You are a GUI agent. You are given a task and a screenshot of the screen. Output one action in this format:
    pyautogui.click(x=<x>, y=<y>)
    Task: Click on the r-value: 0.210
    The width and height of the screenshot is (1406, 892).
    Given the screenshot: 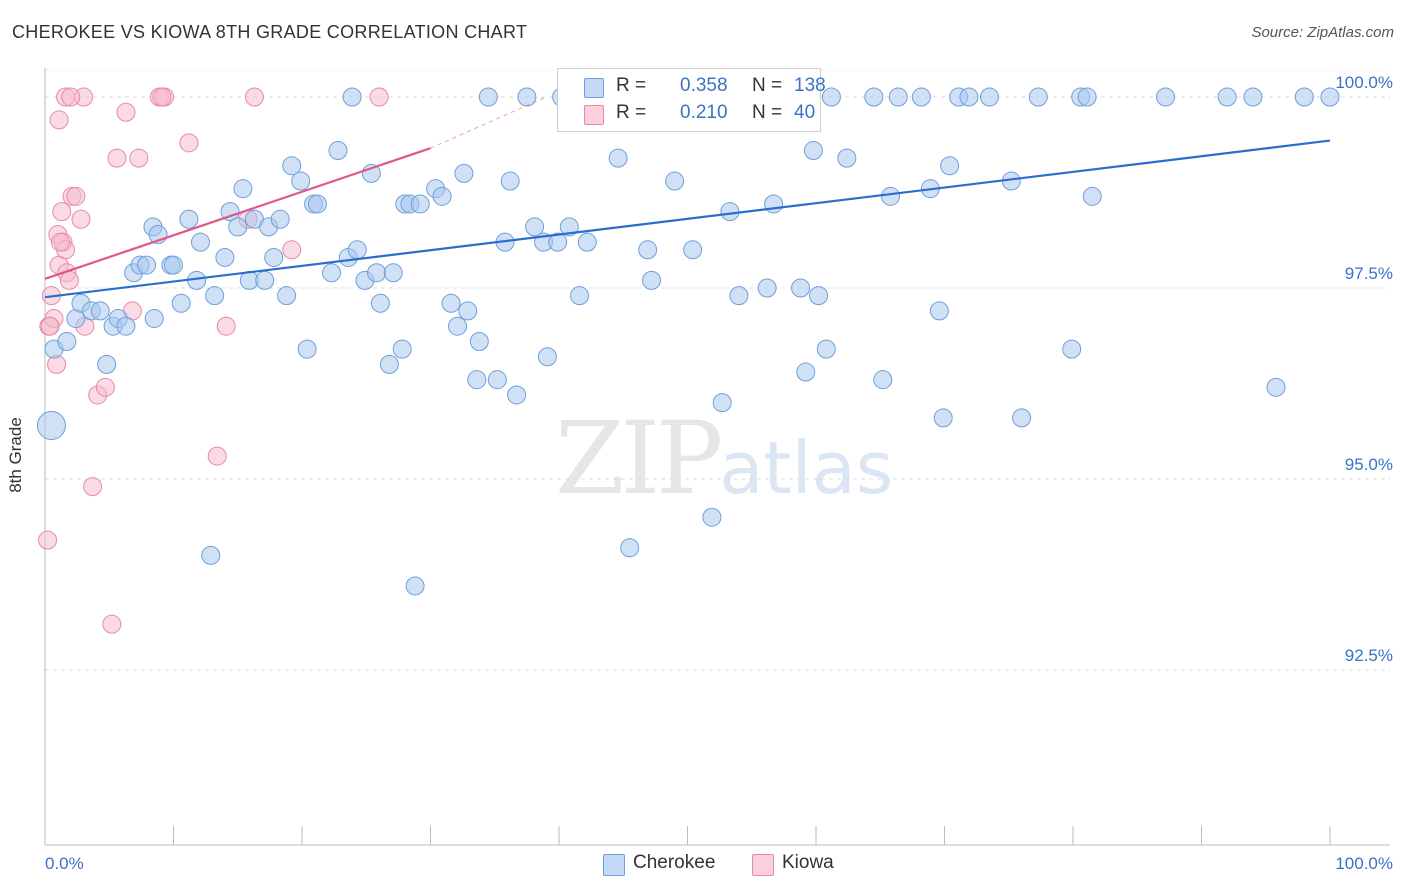 What is the action you would take?
    pyautogui.click(x=704, y=112)
    